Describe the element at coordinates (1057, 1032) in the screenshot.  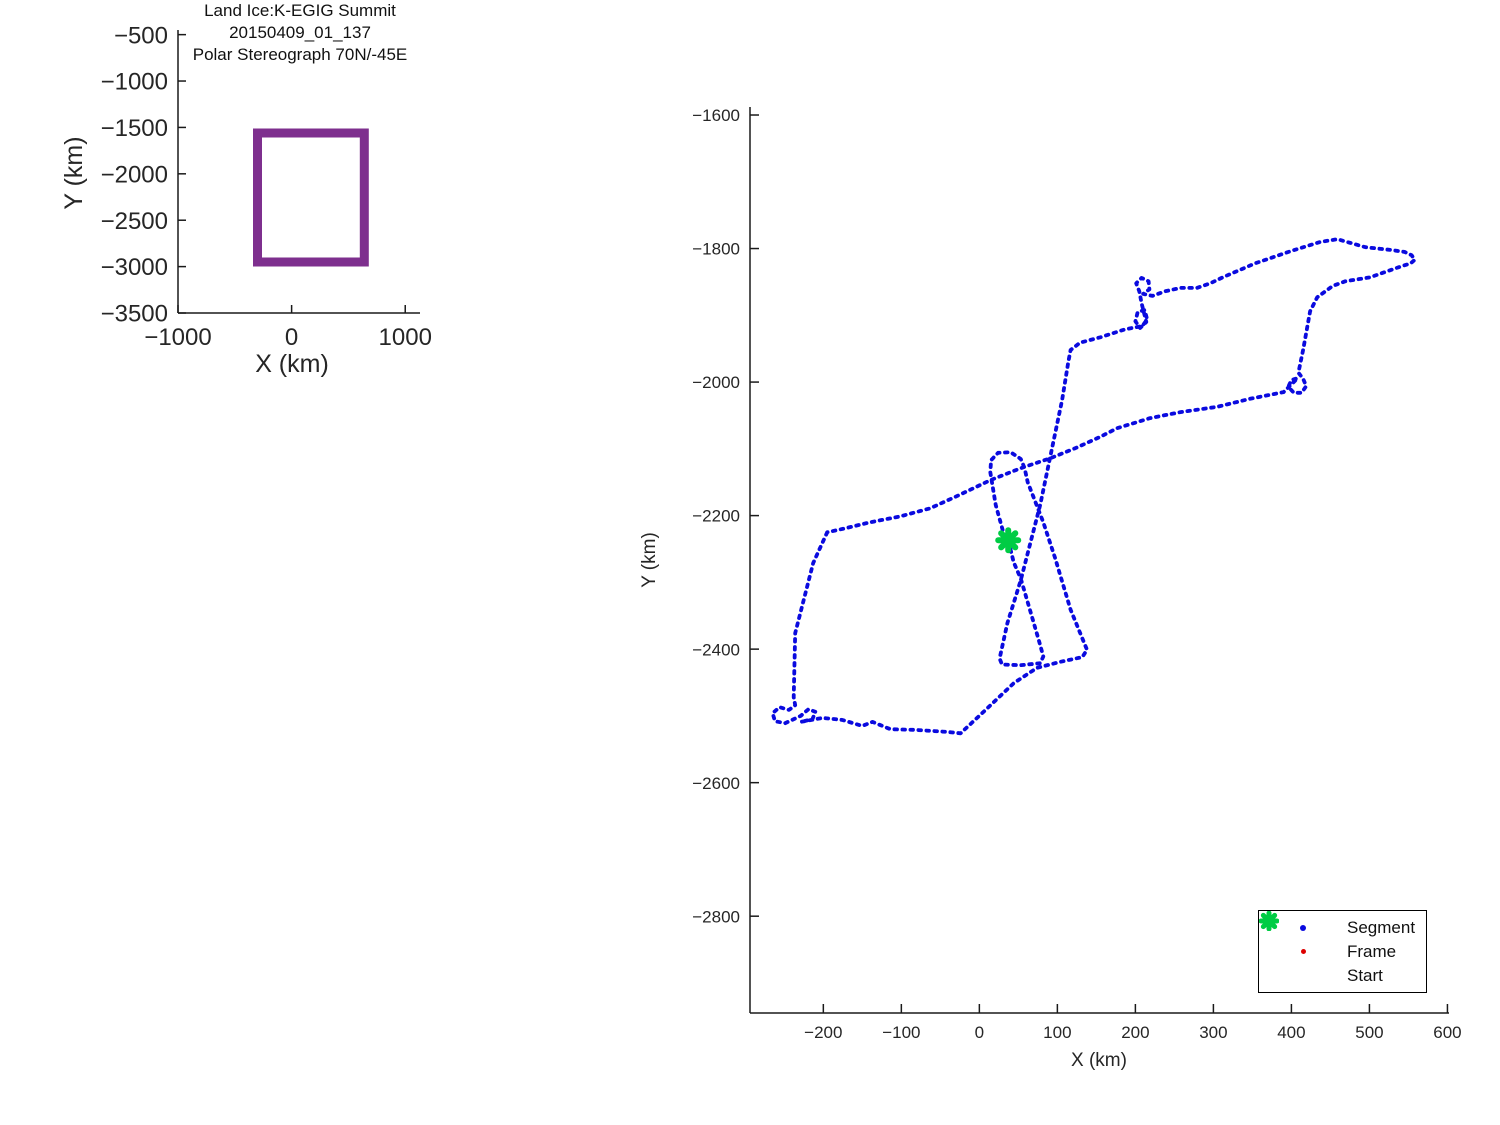
I see `main-x-tick-label: 100` at that location.